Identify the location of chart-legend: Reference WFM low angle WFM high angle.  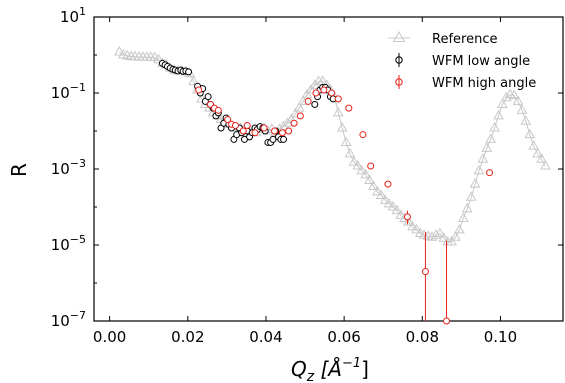
(462, 61).